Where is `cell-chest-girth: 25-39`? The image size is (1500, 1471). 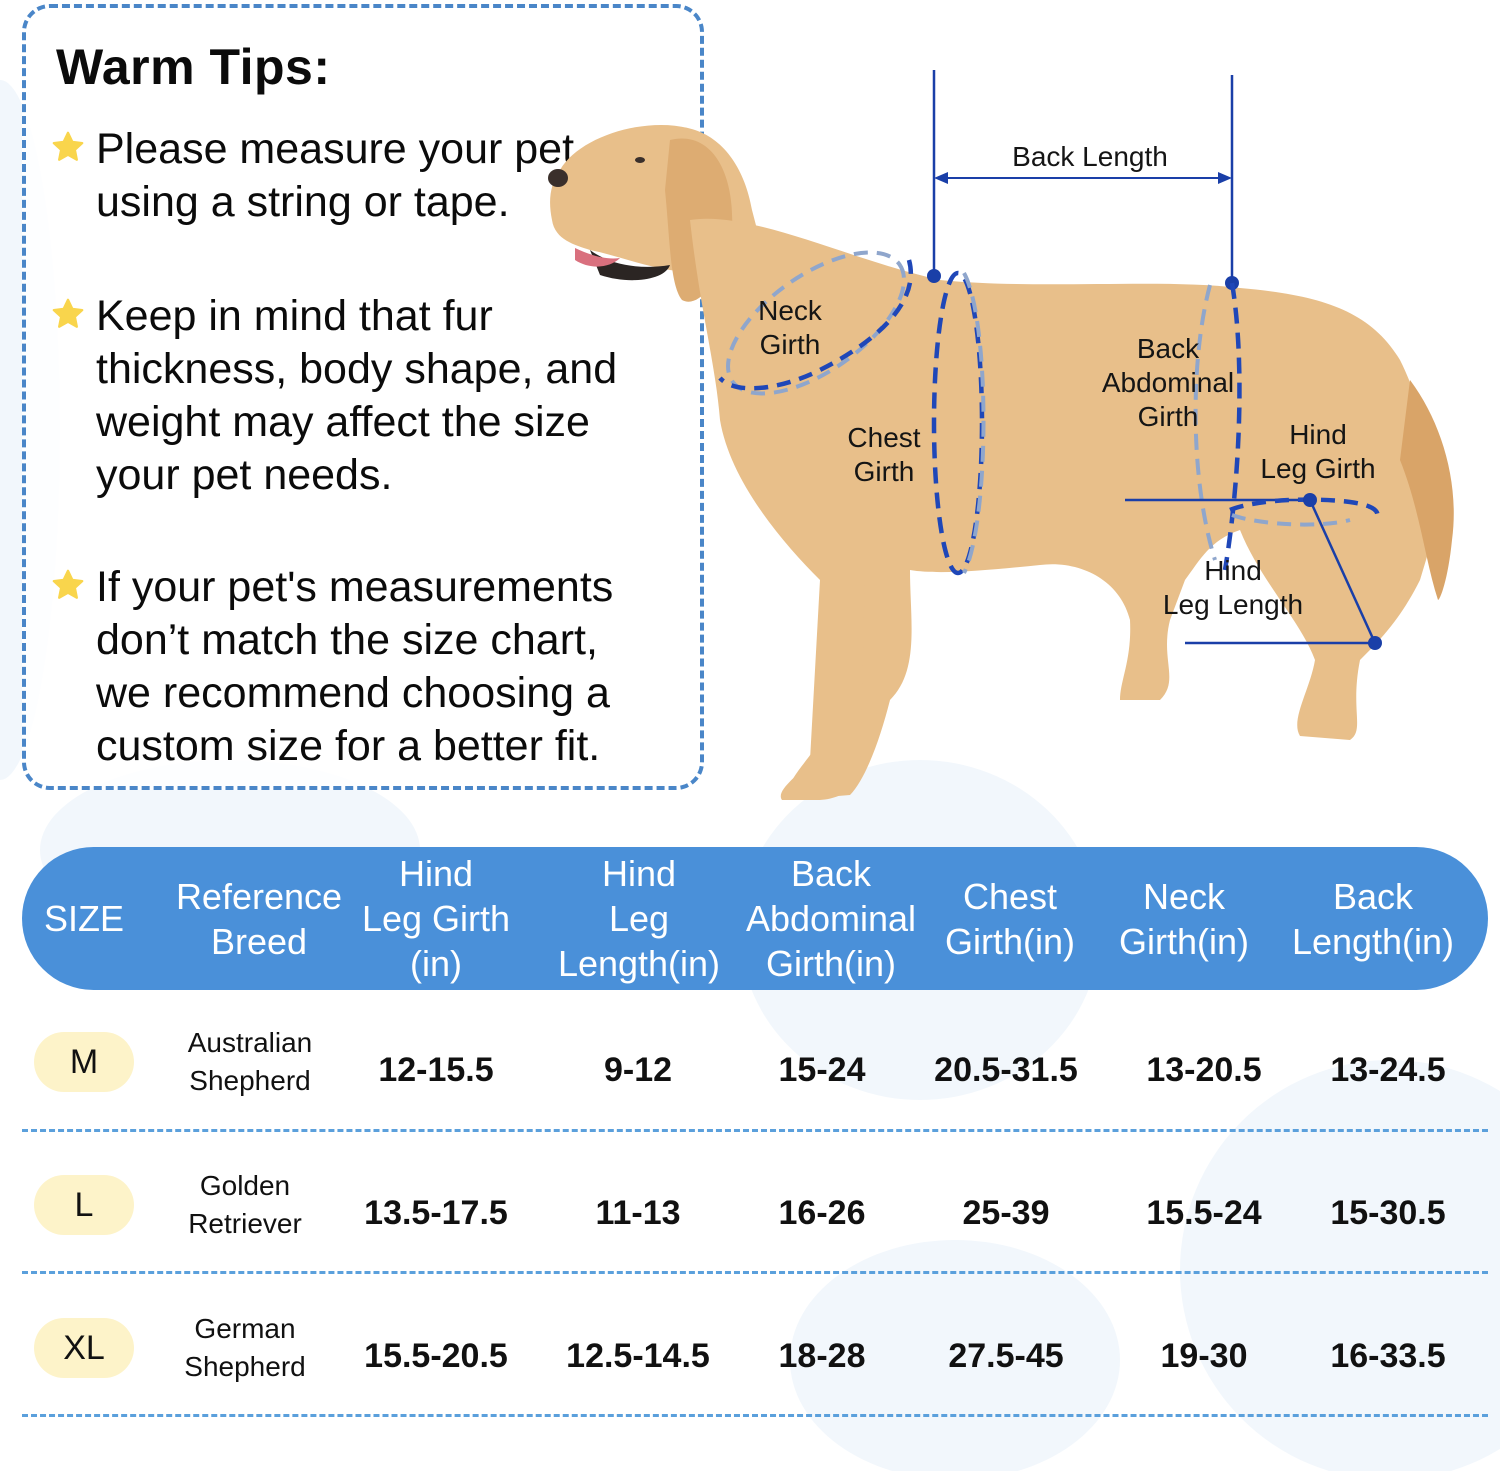
cell-chest-girth: 25-39 is located at coordinates (1006, 1212).